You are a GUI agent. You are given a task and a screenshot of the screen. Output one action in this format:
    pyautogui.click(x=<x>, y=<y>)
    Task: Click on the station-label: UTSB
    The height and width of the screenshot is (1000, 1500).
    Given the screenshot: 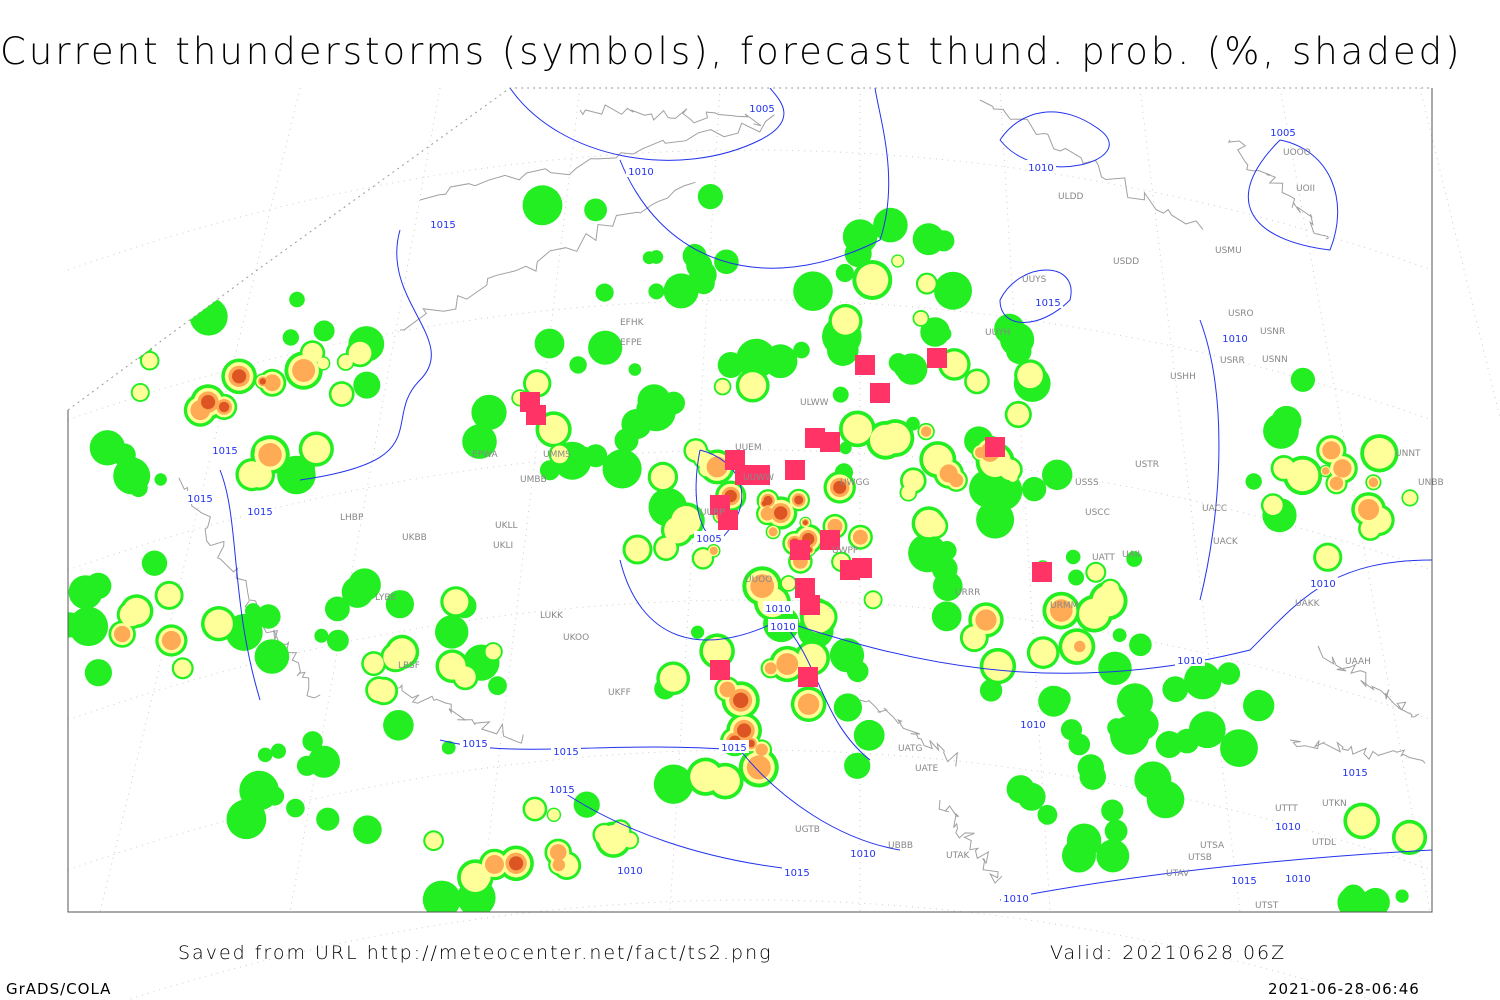 What is the action you would take?
    pyautogui.click(x=1200, y=858)
    